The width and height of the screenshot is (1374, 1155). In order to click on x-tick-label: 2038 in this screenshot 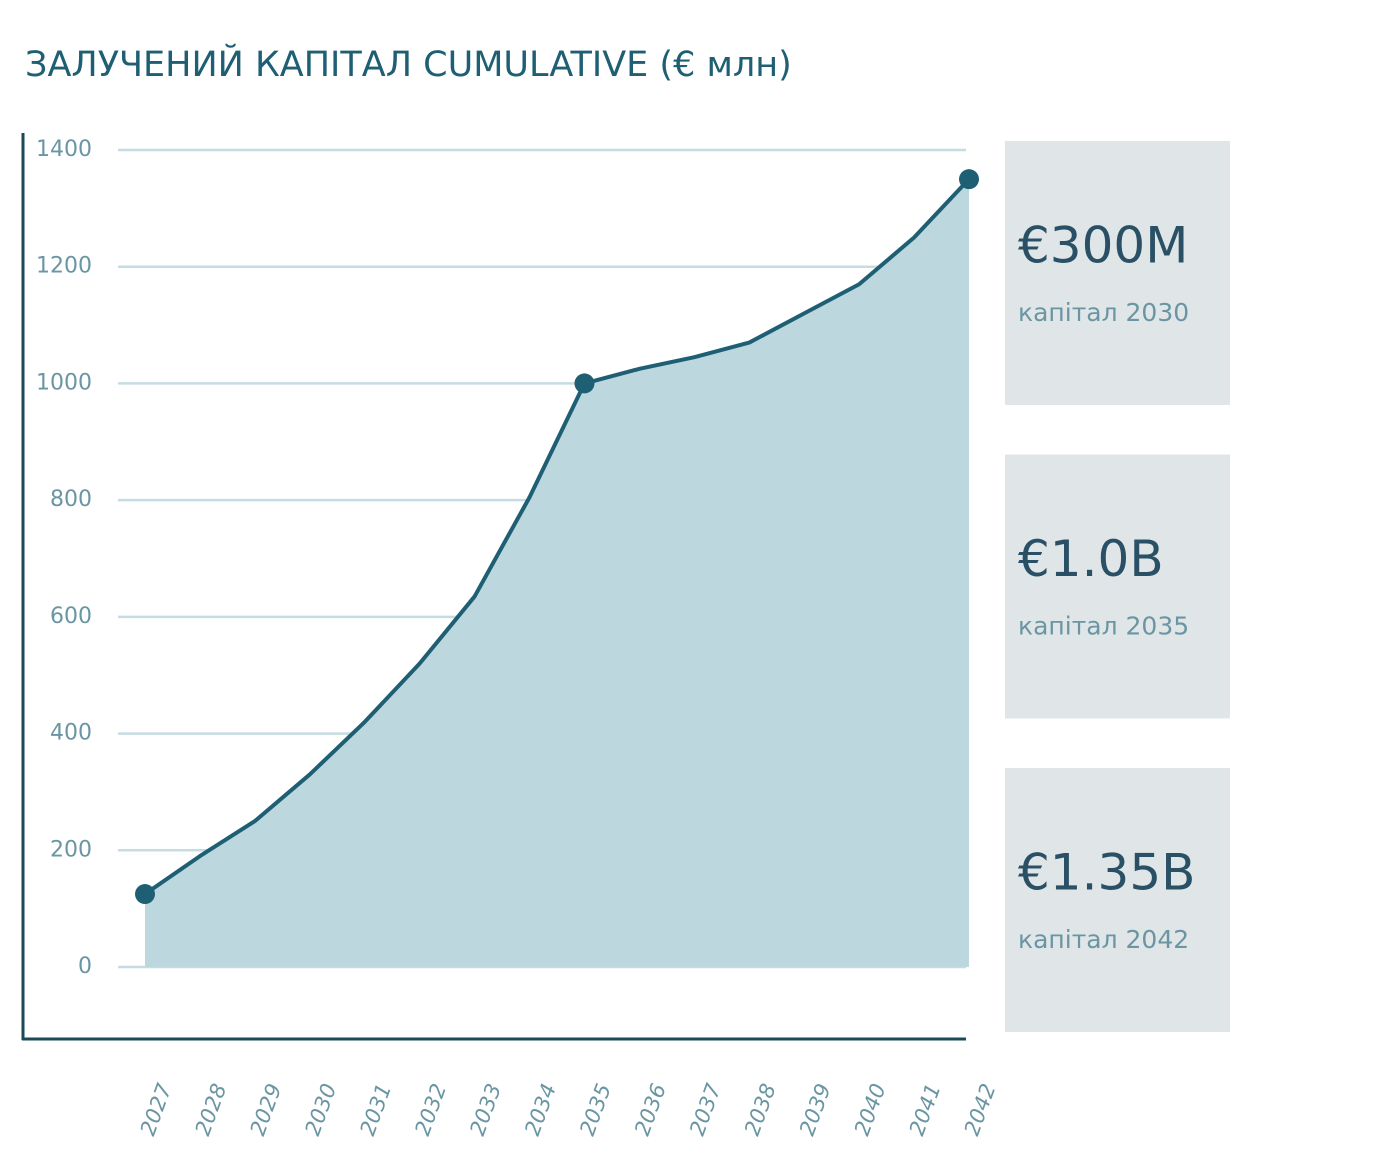, I will do `click(760, 1109)`.